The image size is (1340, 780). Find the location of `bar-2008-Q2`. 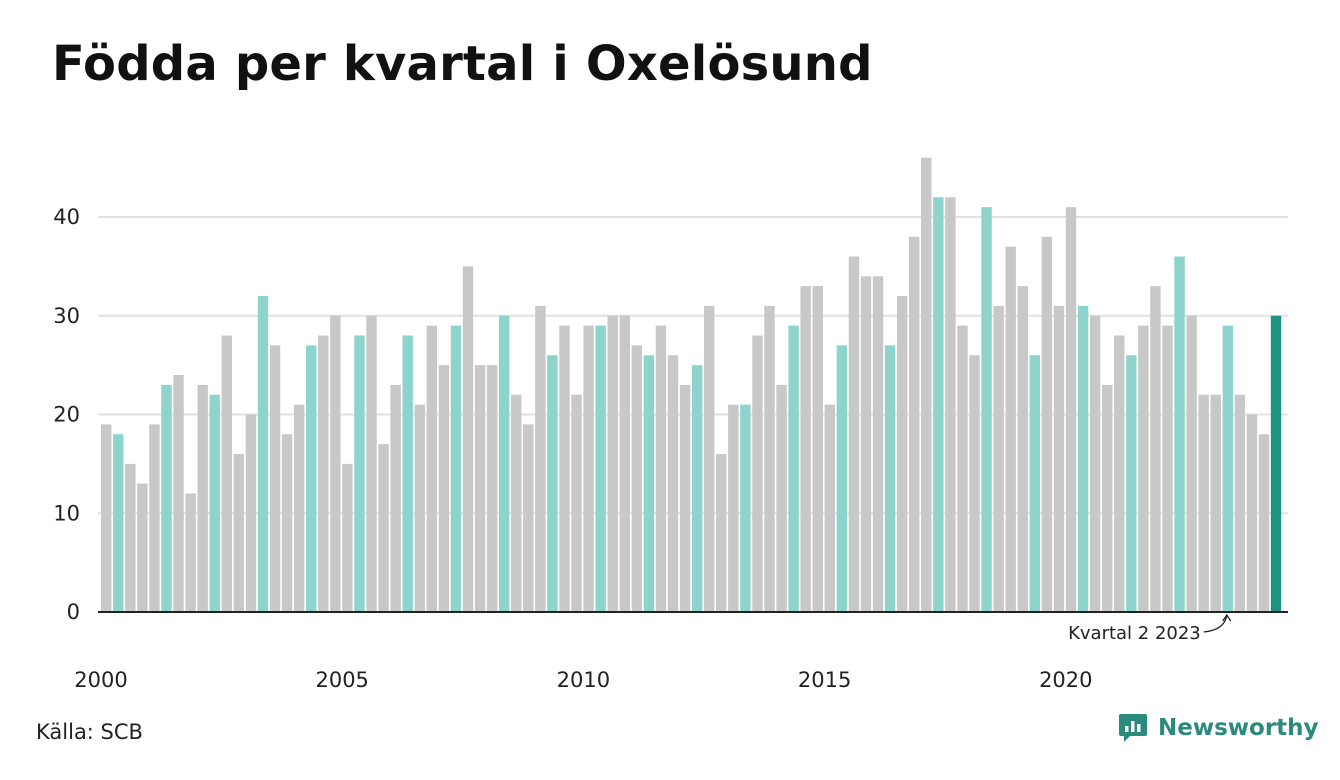

bar-2008-Q2 is located at coordinates (504, 463).